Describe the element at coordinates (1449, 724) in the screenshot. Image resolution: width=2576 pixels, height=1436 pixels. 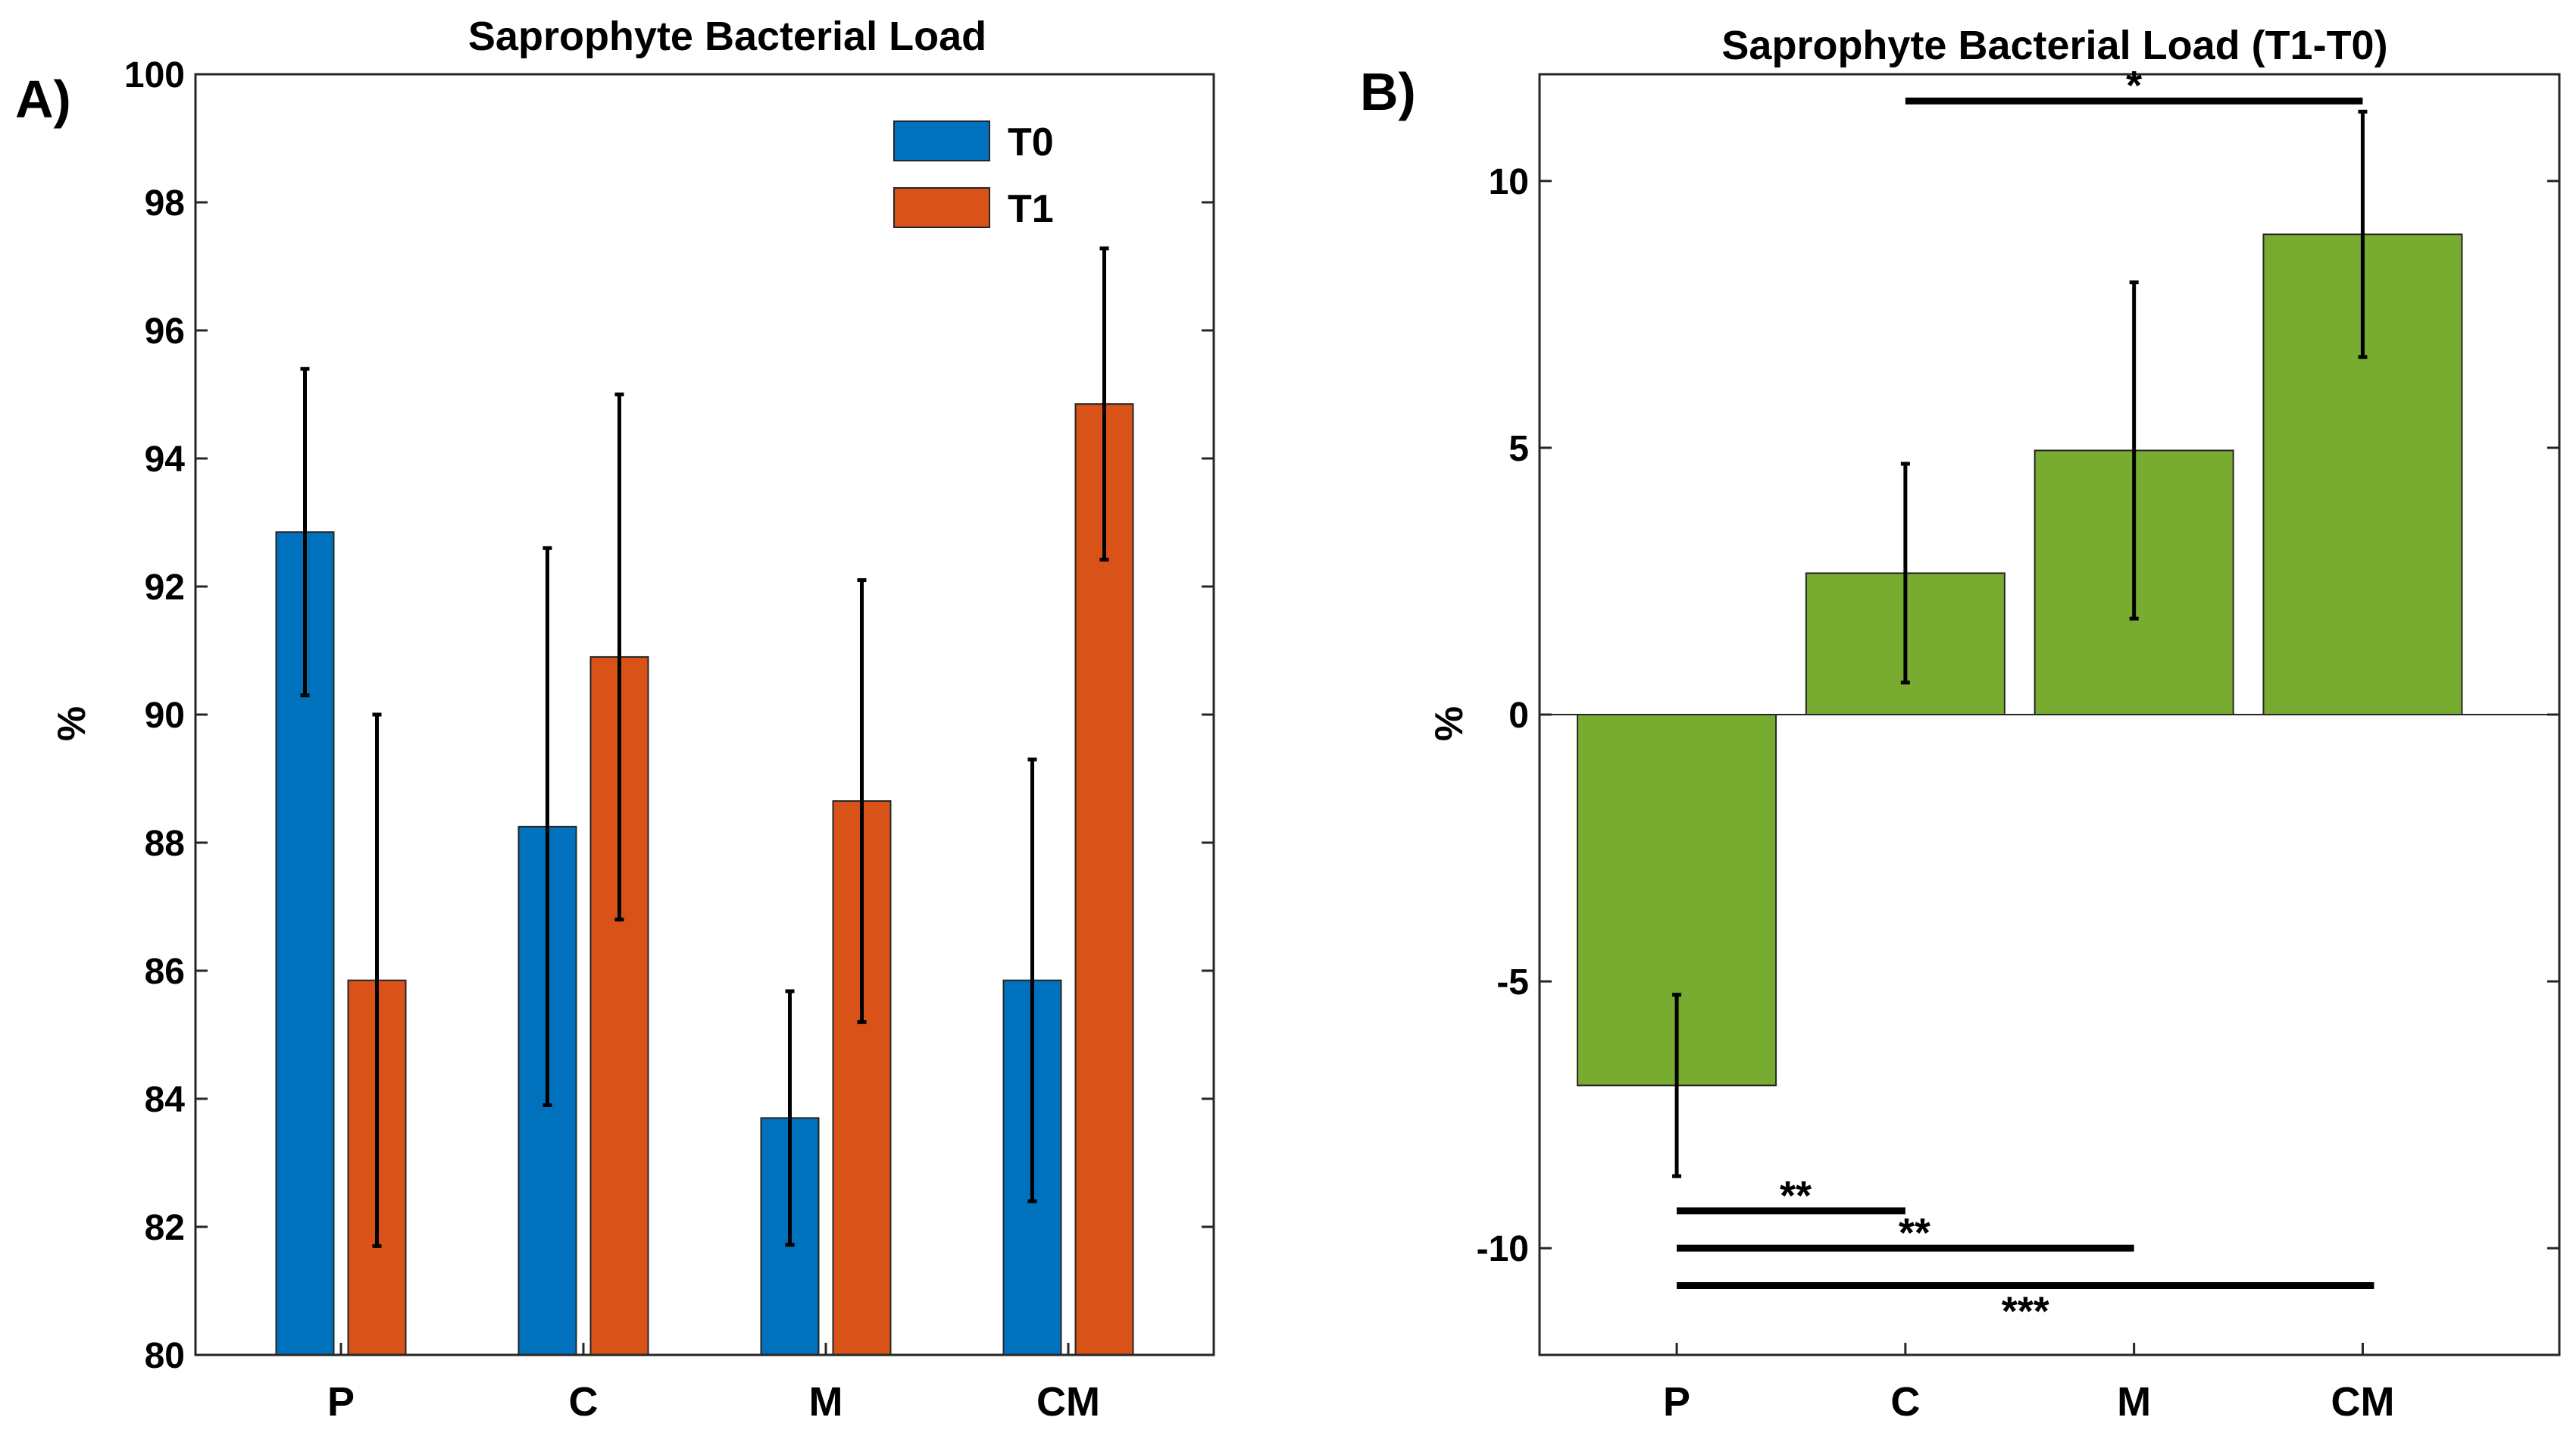
I see `chart-b-ylabel: %` at that location.